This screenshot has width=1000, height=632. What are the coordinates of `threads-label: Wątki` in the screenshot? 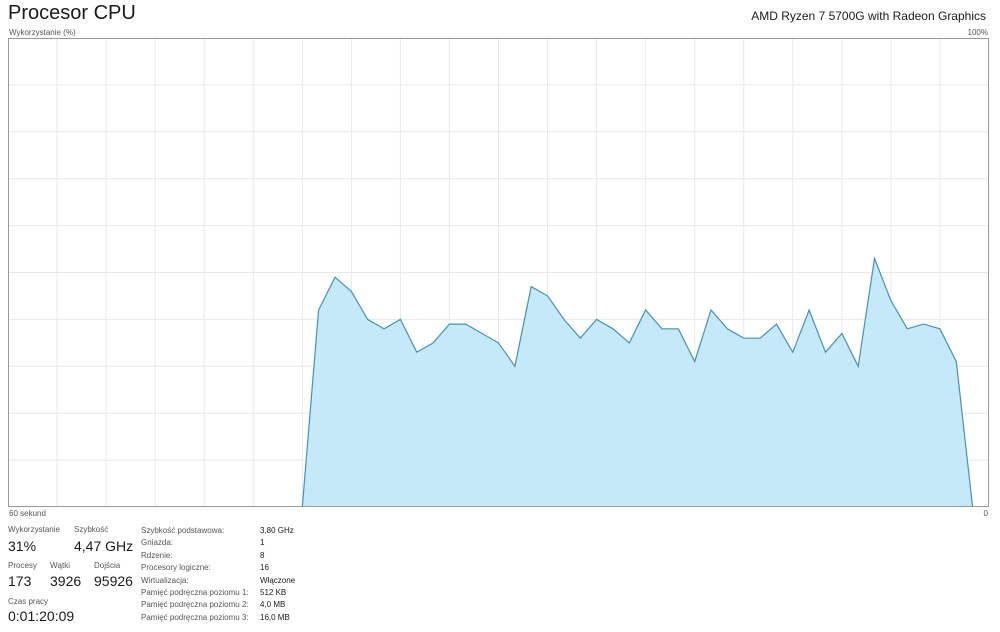 It's located at (60, 565).